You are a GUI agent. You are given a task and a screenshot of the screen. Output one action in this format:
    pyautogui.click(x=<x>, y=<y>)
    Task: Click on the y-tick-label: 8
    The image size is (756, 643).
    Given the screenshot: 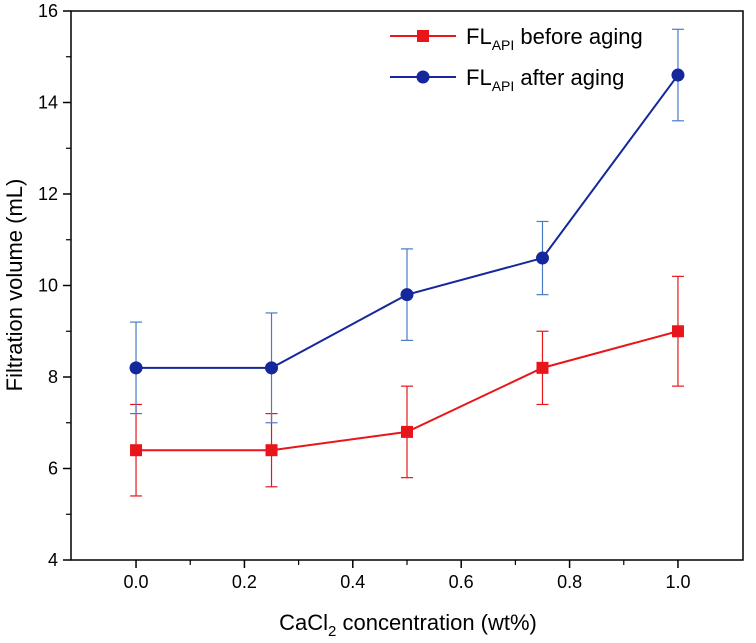 What is the action you would take?
    pyautogui.click(x=53, y=377)
    